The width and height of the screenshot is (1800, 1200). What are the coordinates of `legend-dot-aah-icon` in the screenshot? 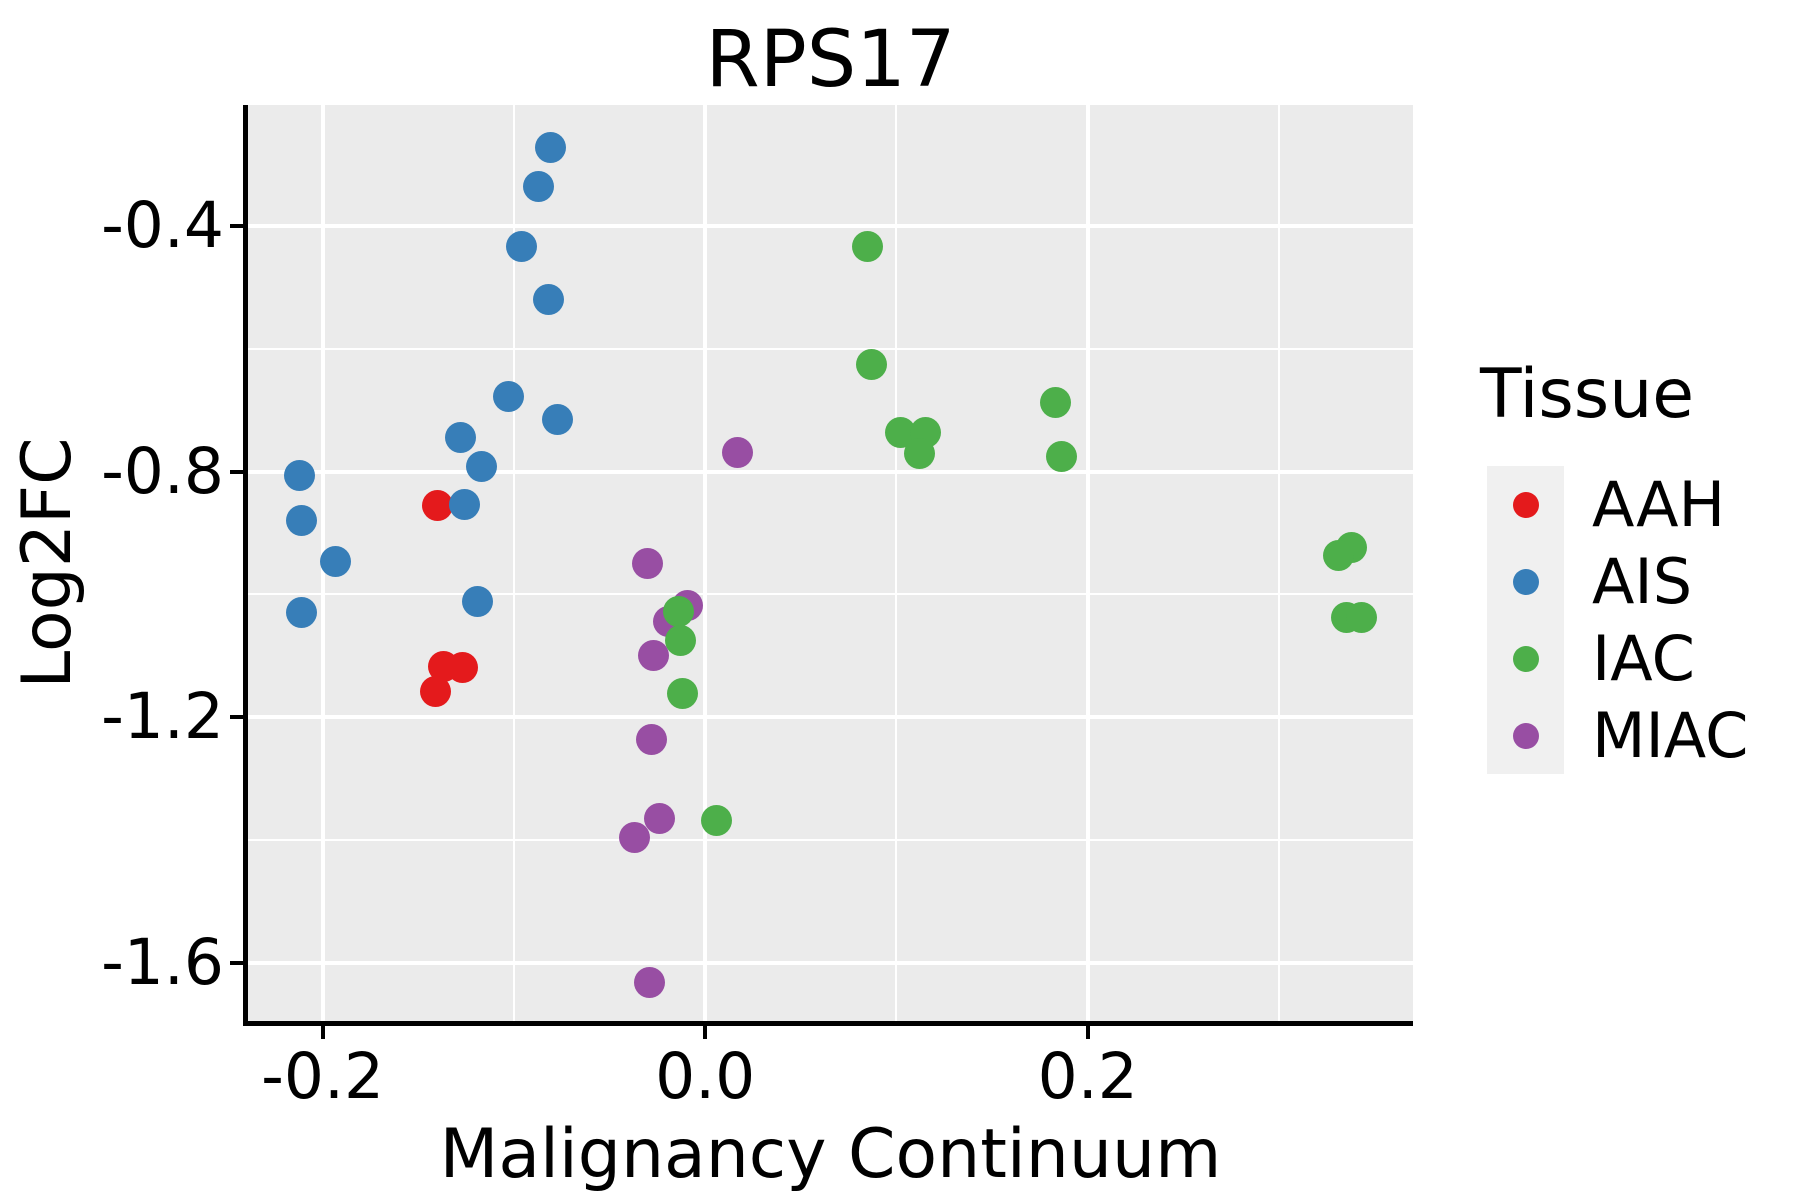 It's located at (1525, 504).